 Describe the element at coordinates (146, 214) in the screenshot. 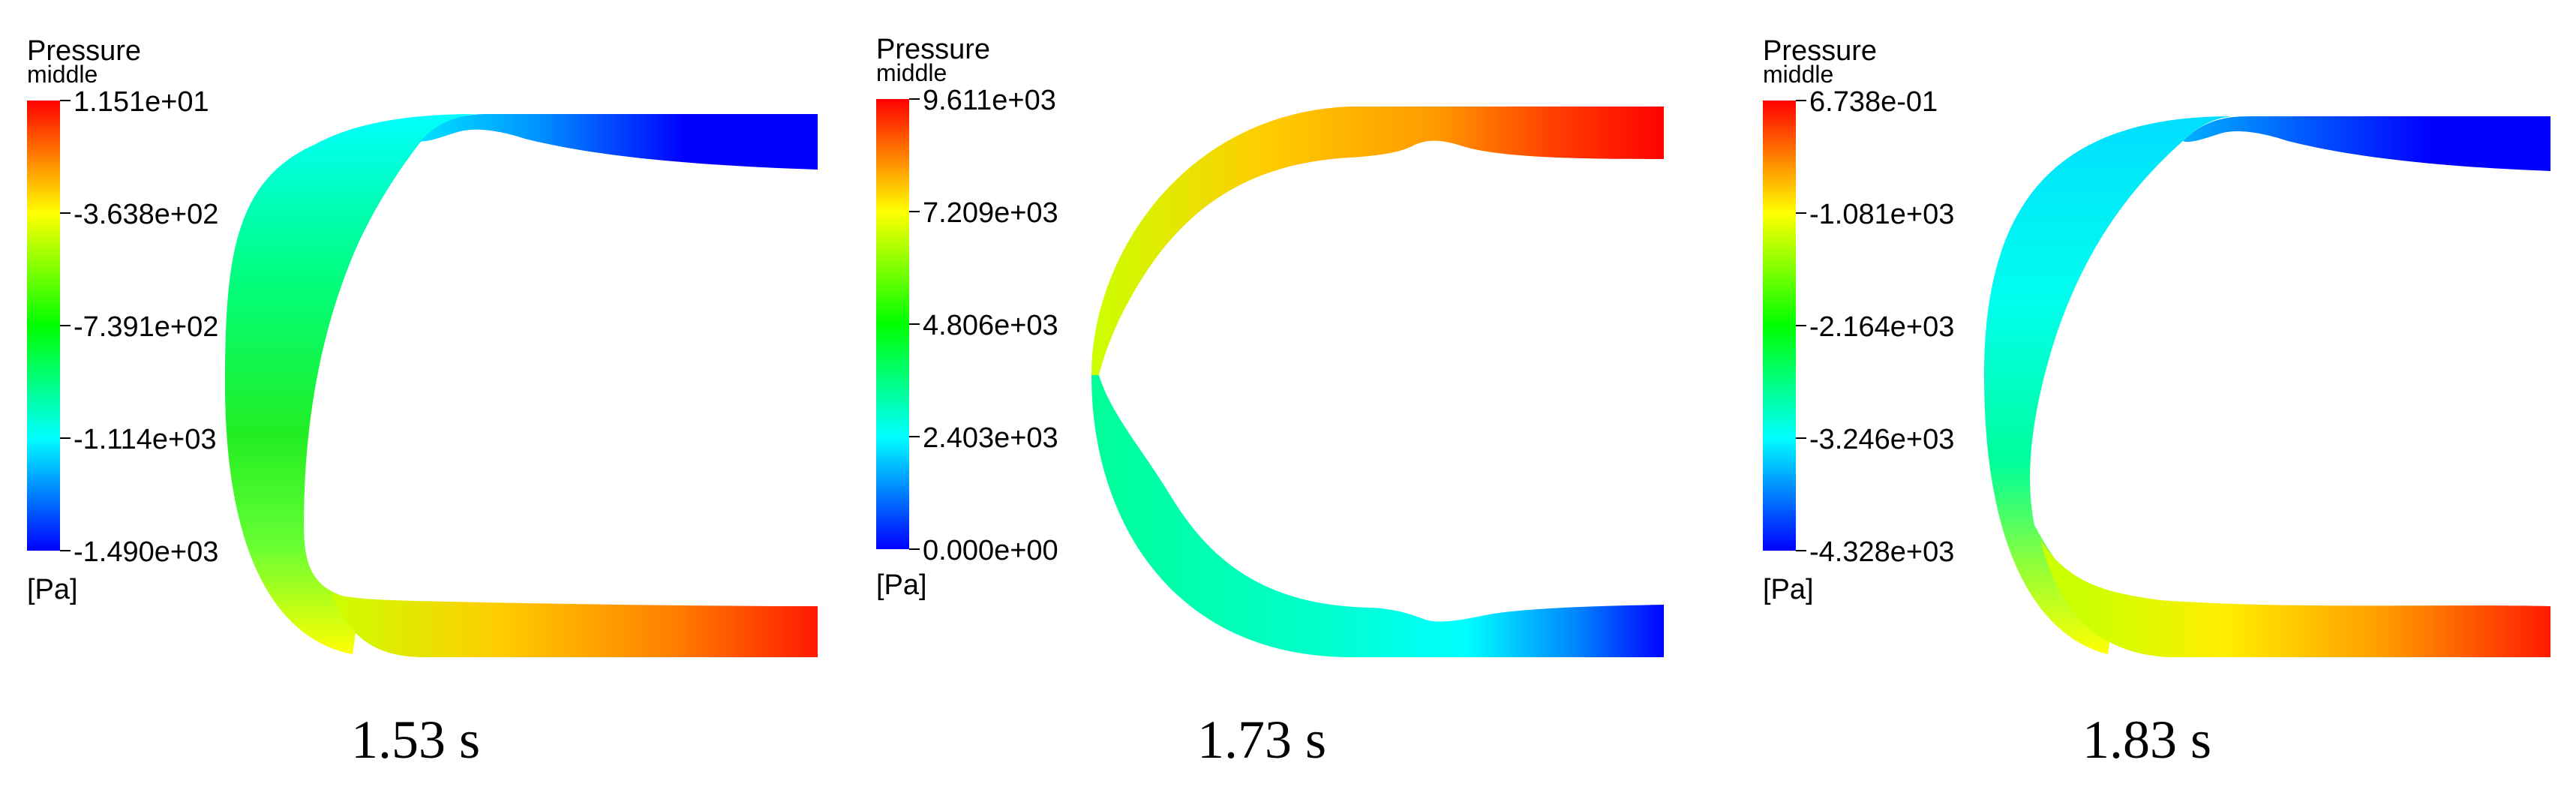

I see `tick-label: -3.638e+02` at that location.